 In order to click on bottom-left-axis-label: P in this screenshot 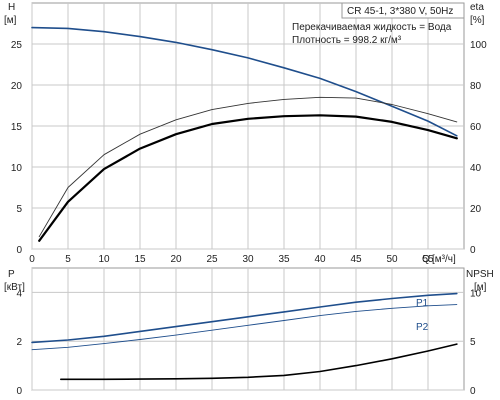, I will do `click(11, 274)`.